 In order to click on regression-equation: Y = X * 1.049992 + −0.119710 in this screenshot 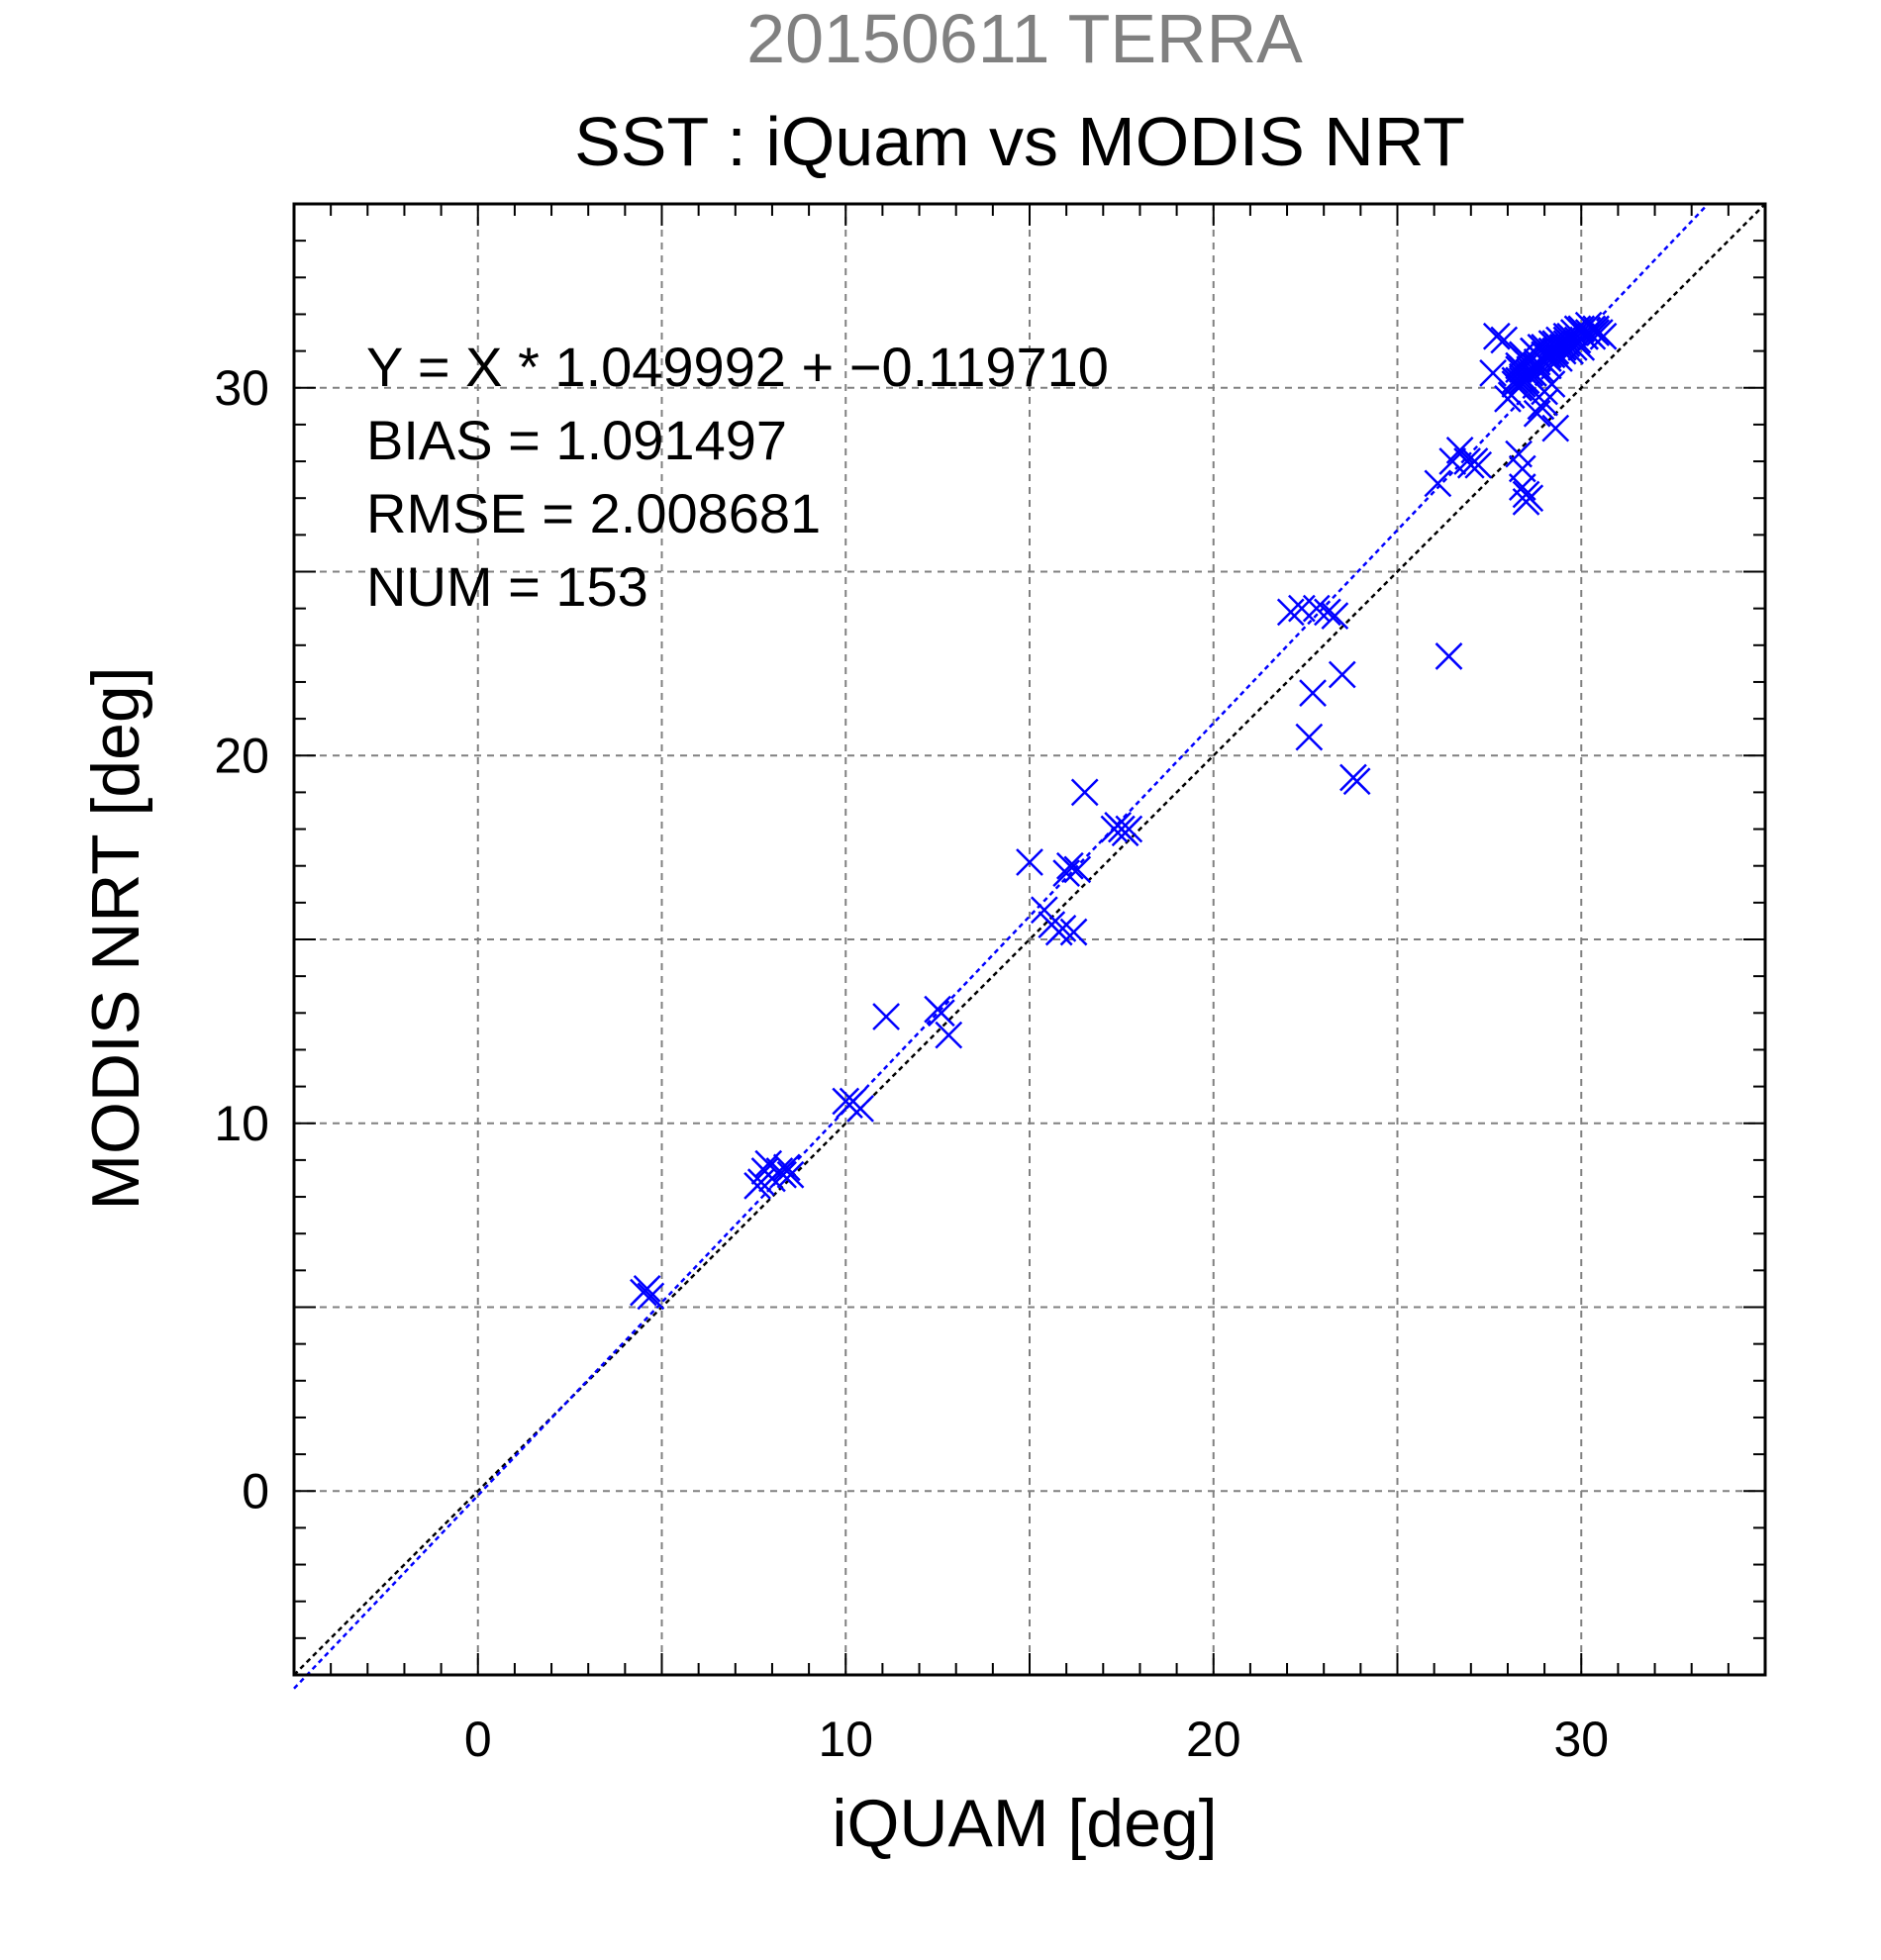, I will do `click(738, 367)`.